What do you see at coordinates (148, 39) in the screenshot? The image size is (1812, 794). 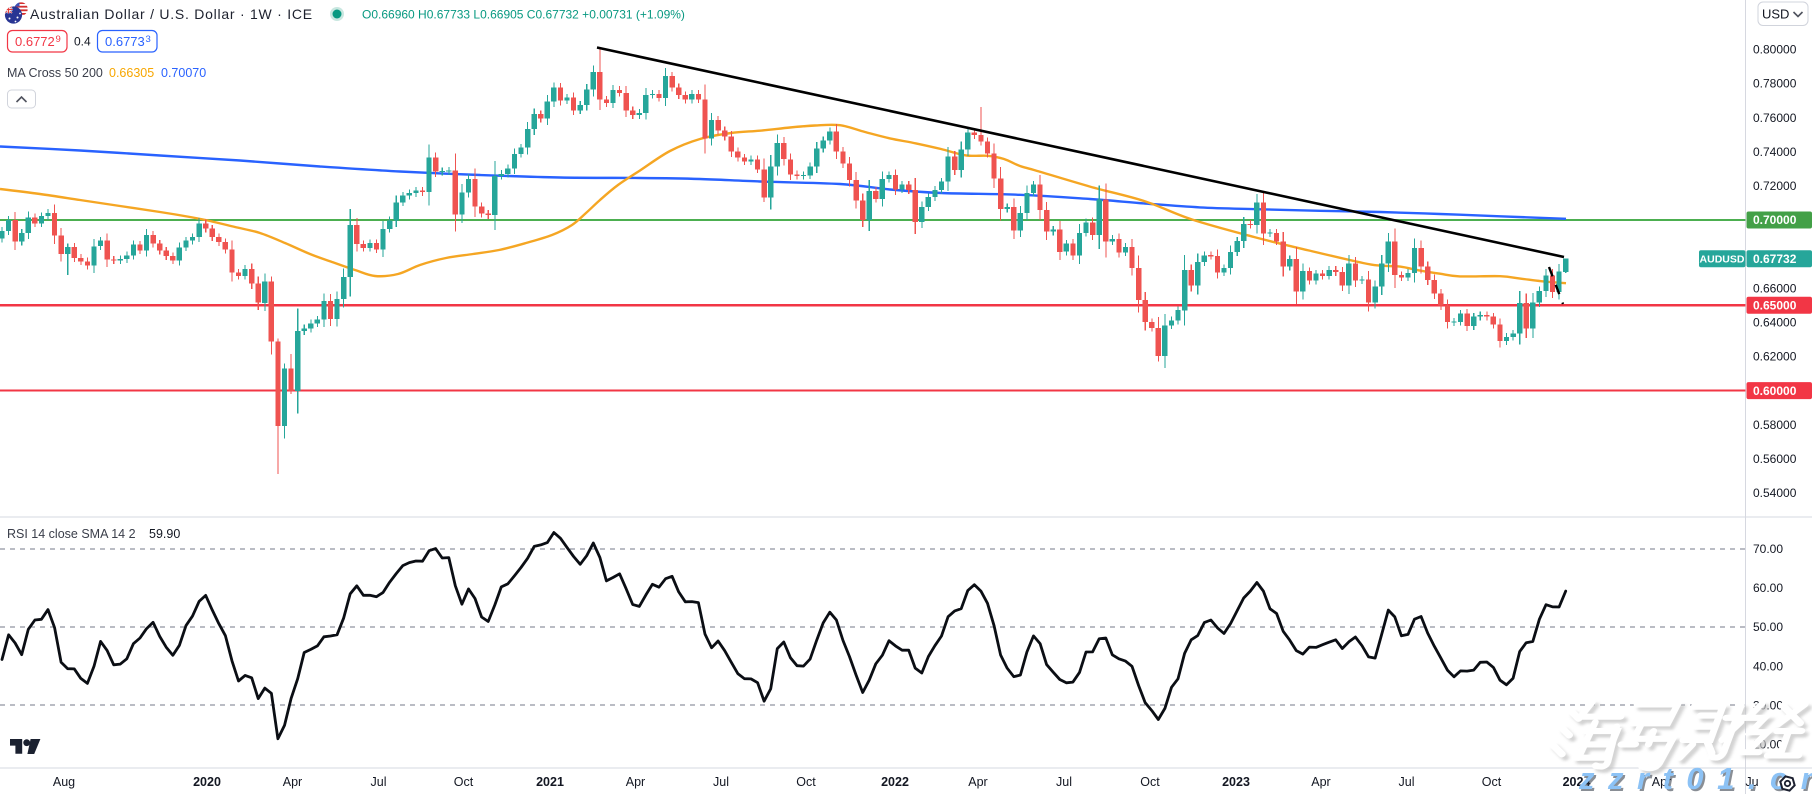 I see `svg-text: 3` at bounding box center [148, 39].